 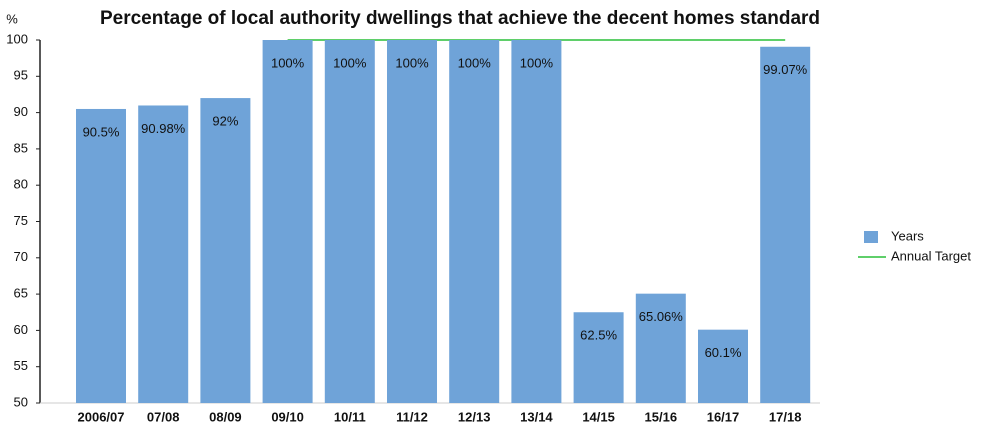 I want to click on value-label: 90.5%, so click(x=101, y=131).